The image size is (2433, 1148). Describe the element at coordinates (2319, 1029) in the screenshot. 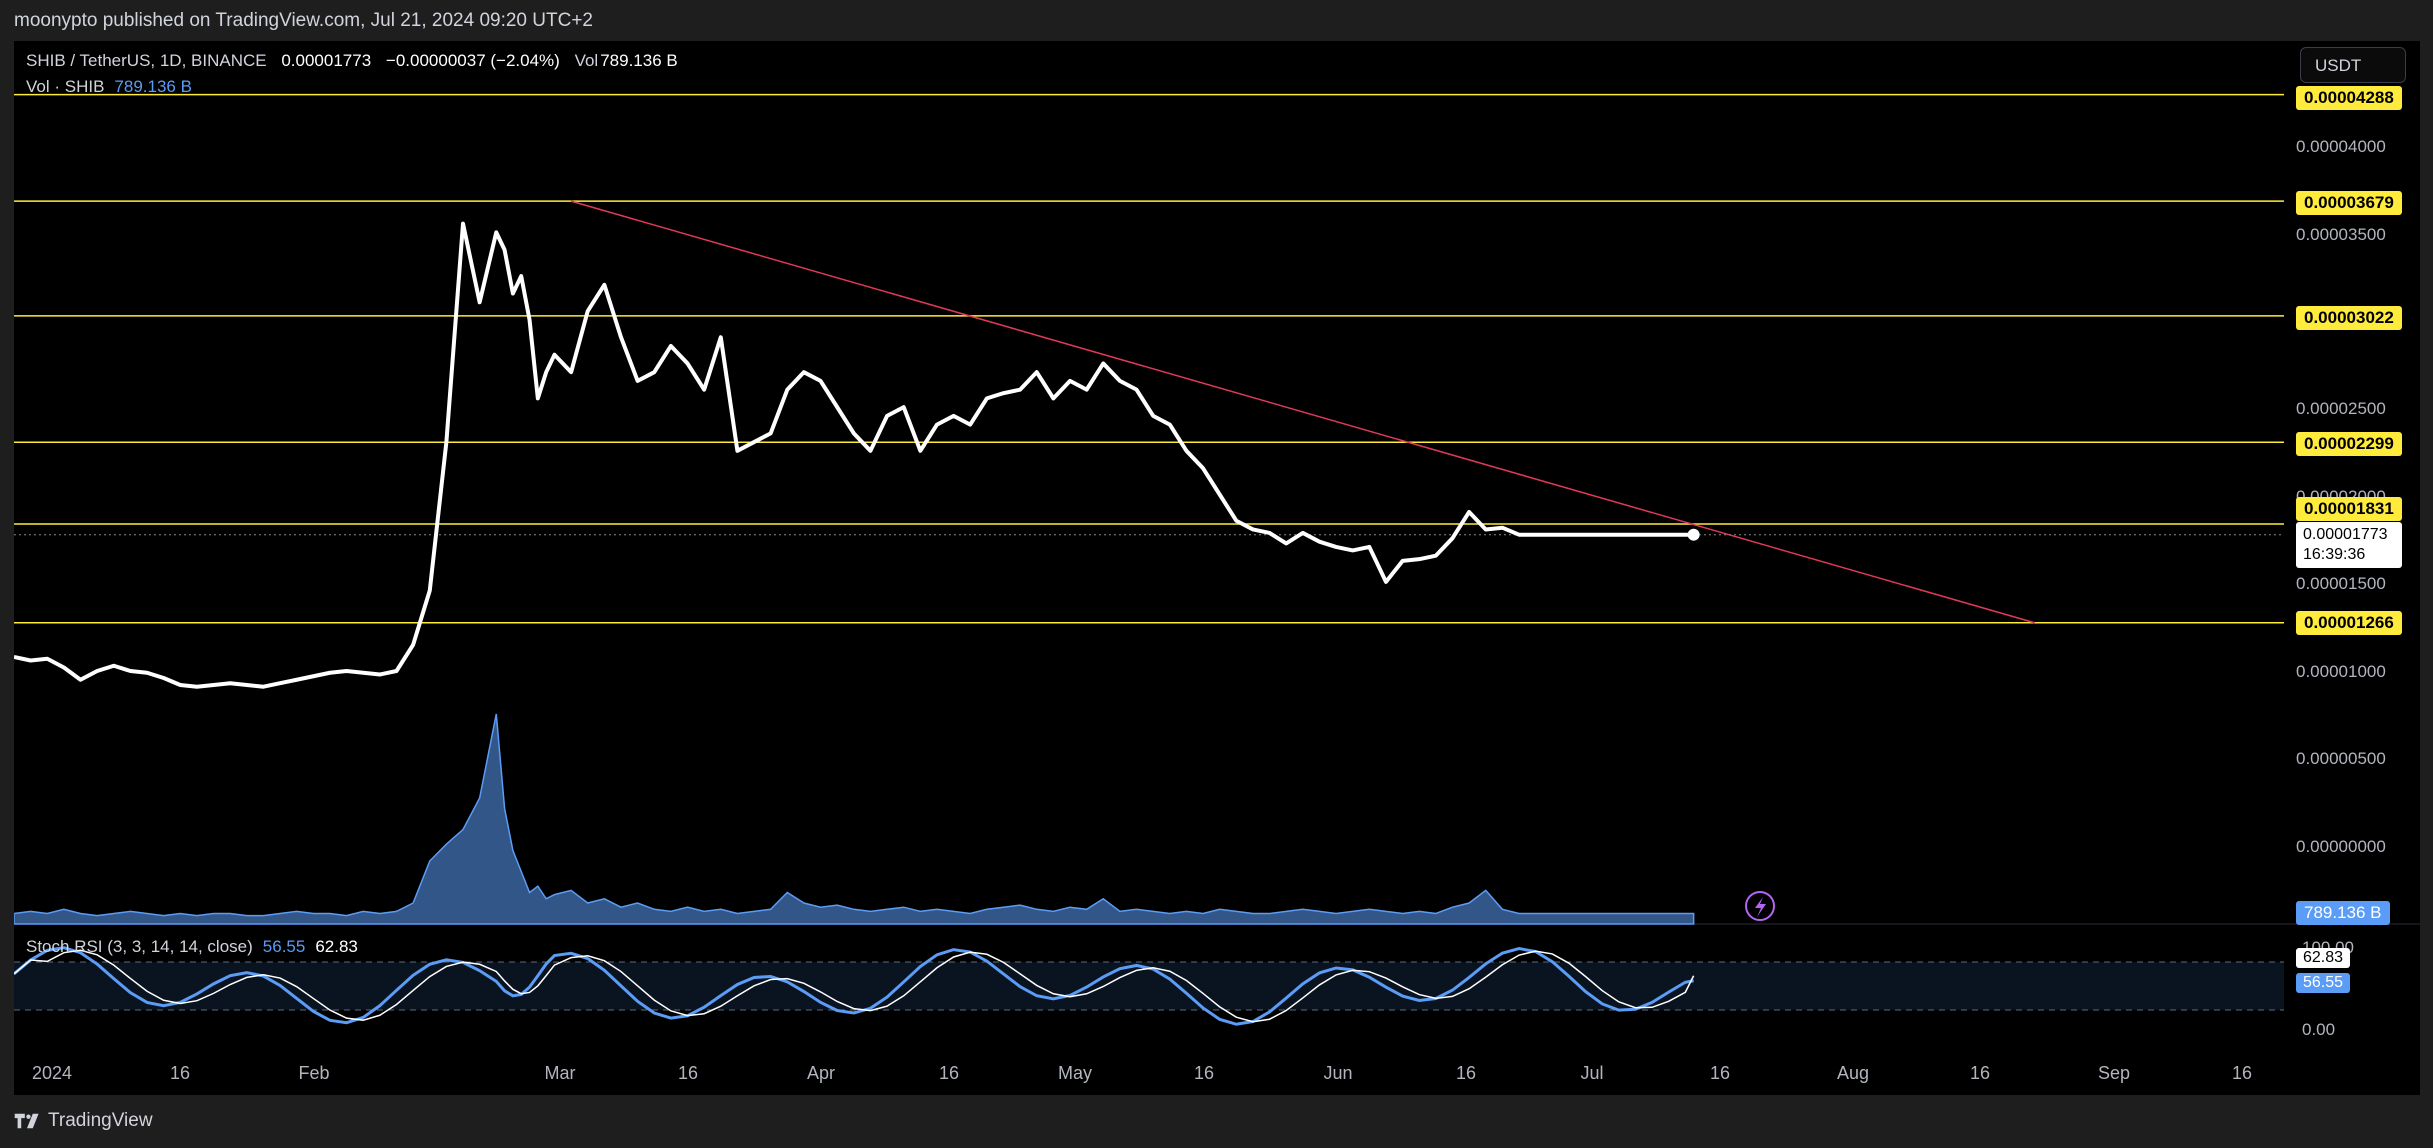

I see `stoch-tick-bottom: 0.00` at that location.